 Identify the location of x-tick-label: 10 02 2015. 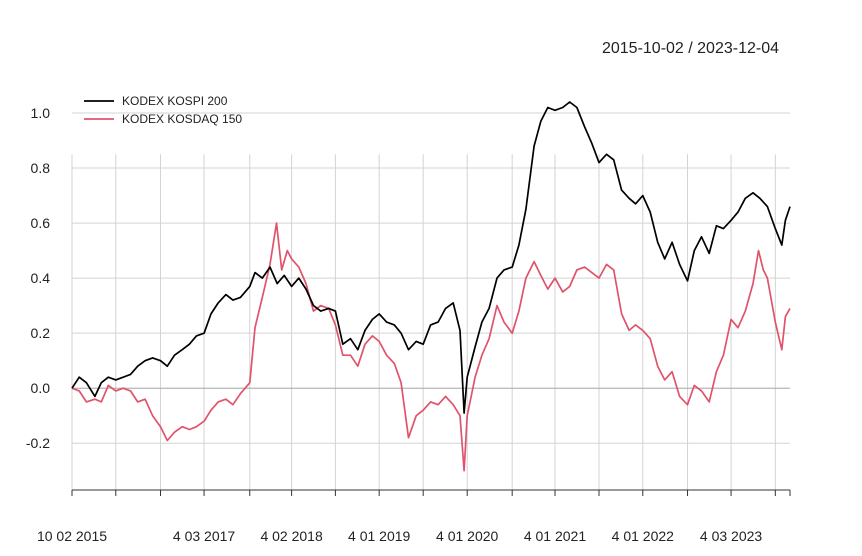
(72, 536).